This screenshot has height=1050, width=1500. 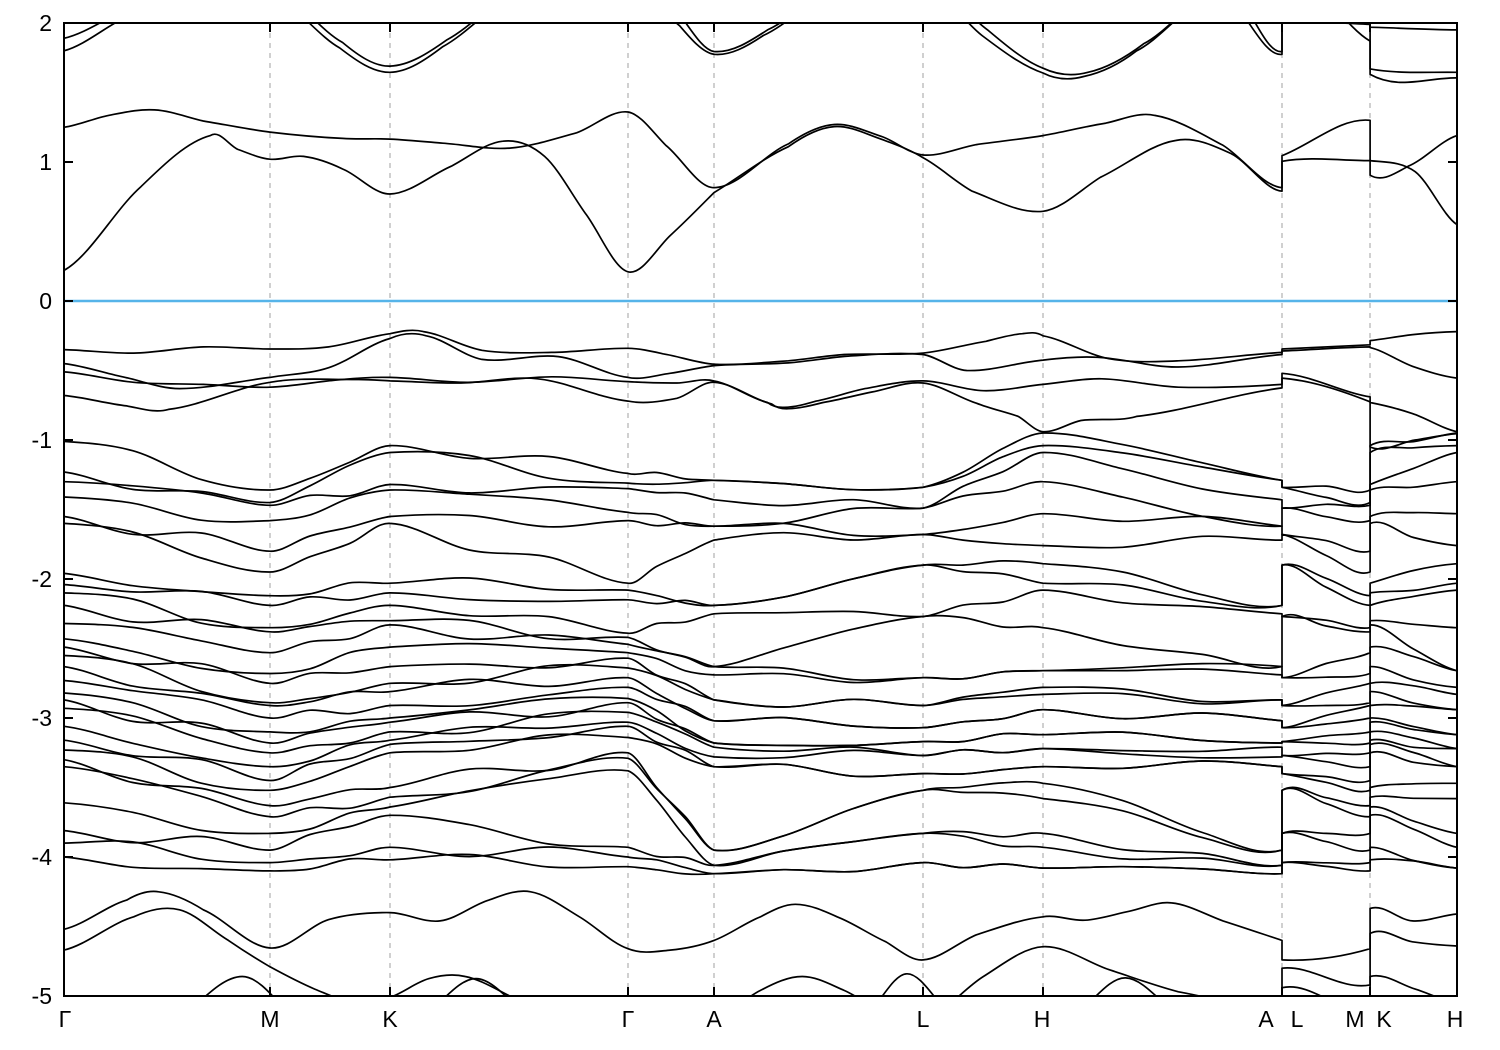 What do you see at coordinates (45, 23) in the screenshot?
I see `y-tick-label: 2` at bounding box center [45, 23].